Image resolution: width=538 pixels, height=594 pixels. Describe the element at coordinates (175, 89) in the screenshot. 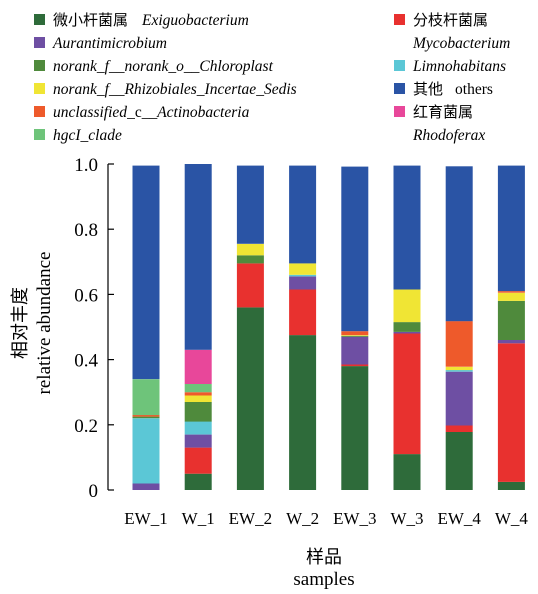

I see `legend-label: norank_f__Rhizobiales_Incertae_Sedis` at that location.